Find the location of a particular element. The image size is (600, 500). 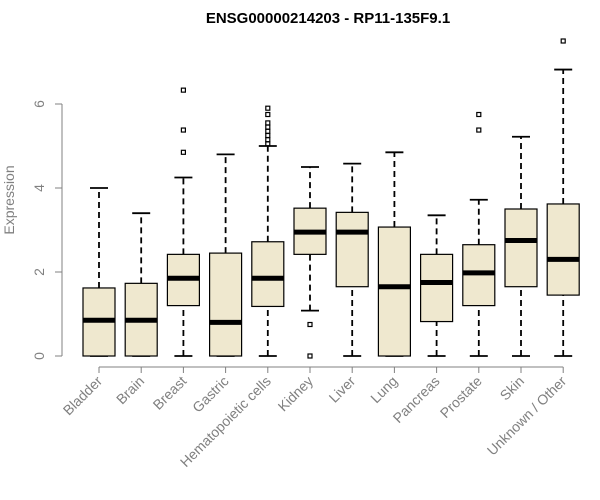

y-tick-label: 6 is located at coordinates (39, 104).